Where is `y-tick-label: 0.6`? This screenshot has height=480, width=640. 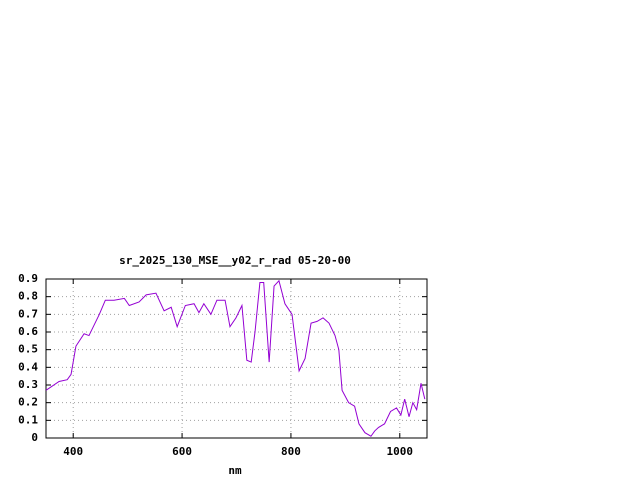
y-tick-label: 0.6 is located at coordinates (28, 331).